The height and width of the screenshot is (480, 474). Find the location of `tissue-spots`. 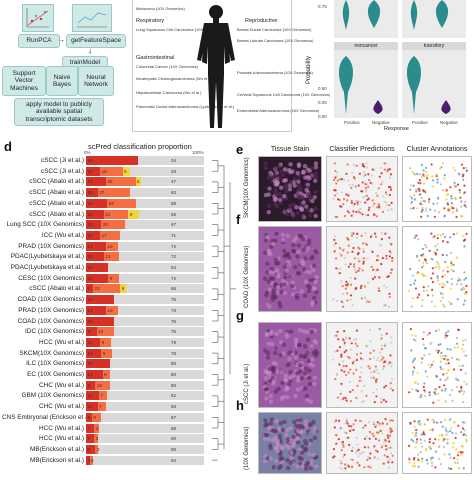

tissue-spots is located at coordinates (438, 190).